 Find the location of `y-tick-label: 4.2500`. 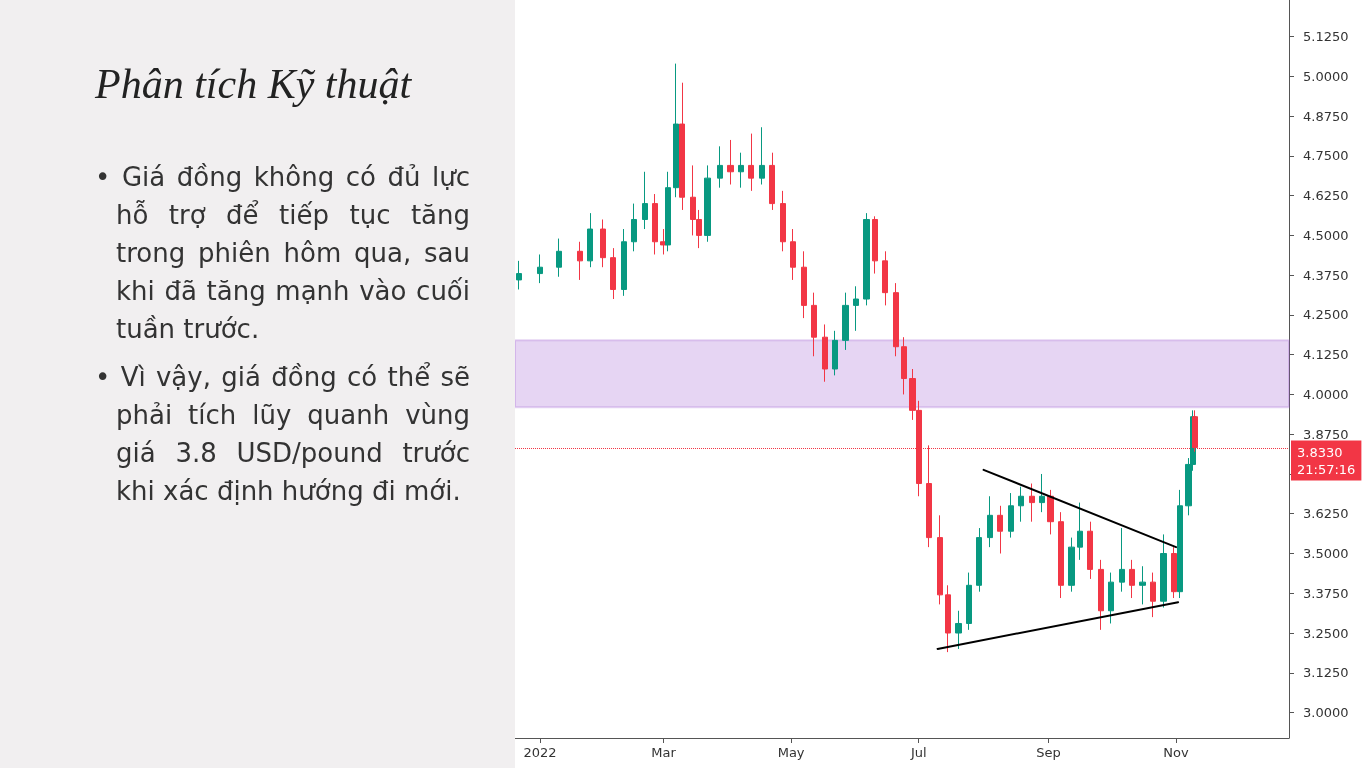

y-tick-label: 4.2500 is located at coordinates (1326, 315).